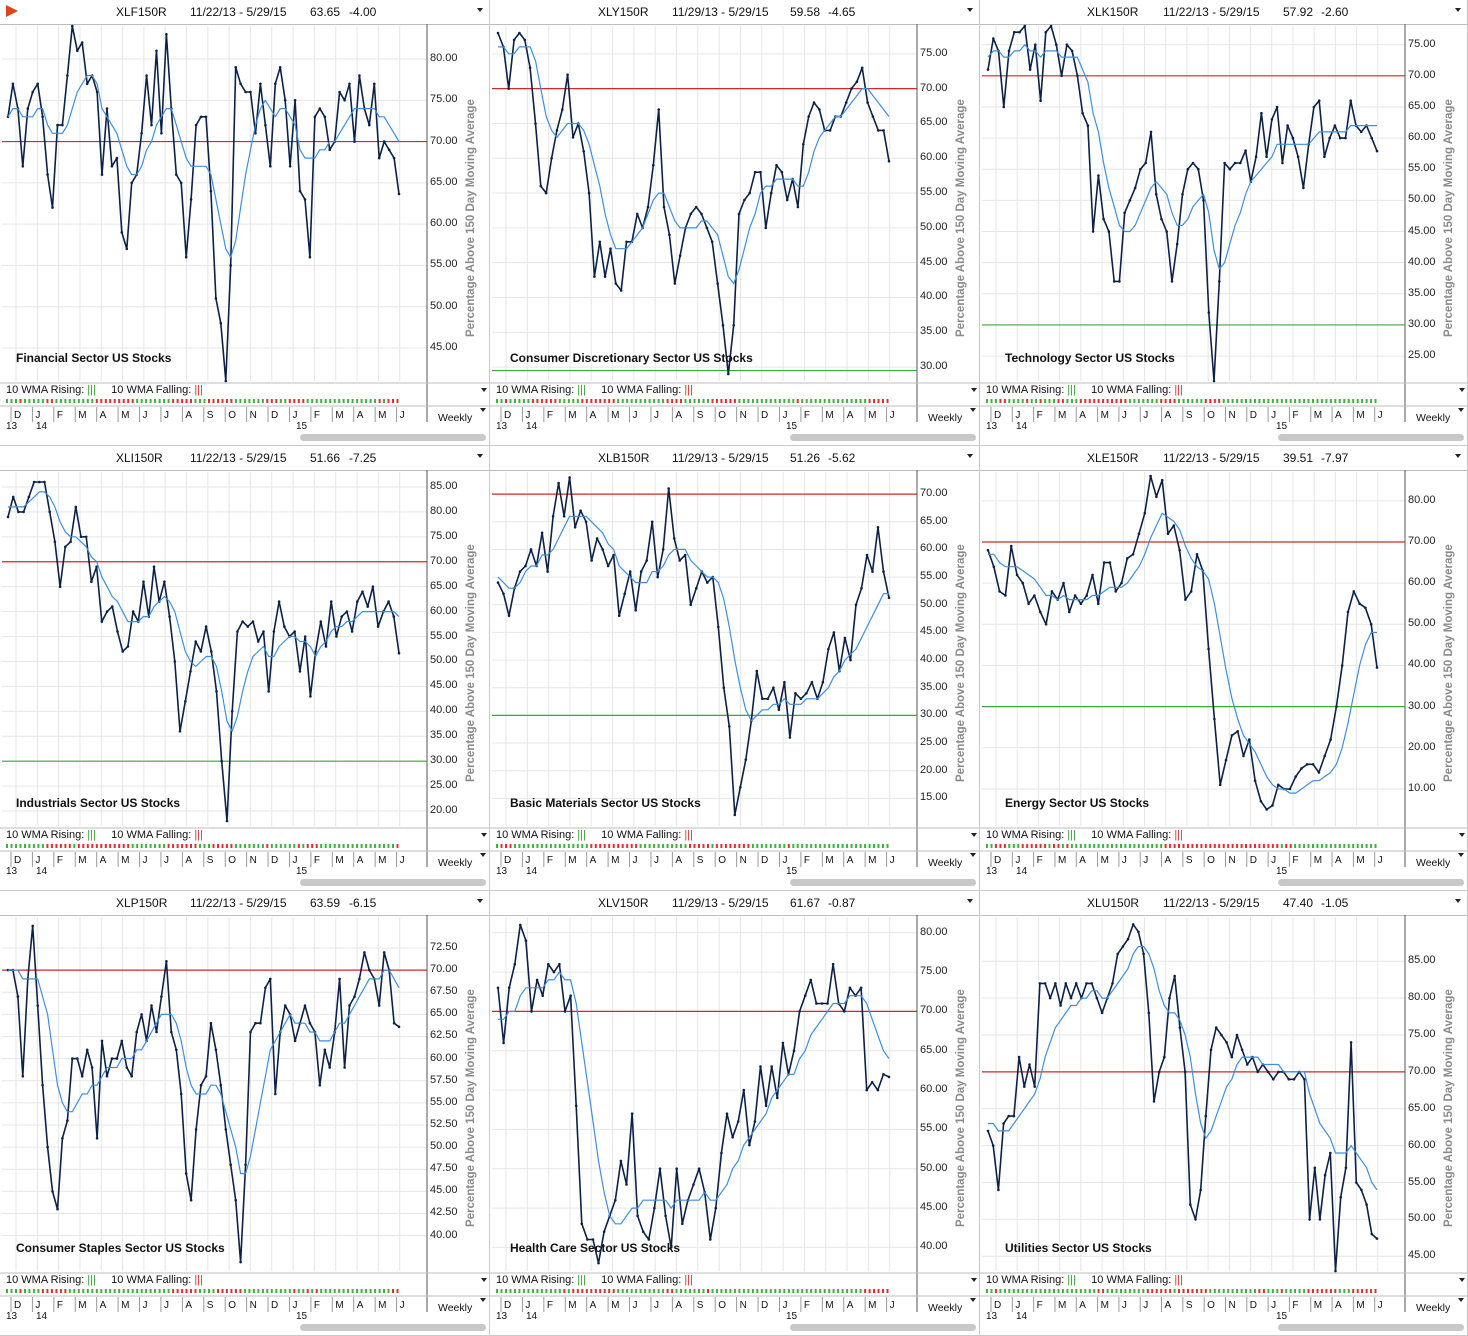 This screenshot has width=1468, height=1336. What do you see at coordinates (1318, 1305) in the screenshot?
I see `month-label: M` at bounding box center [1318, 1305].